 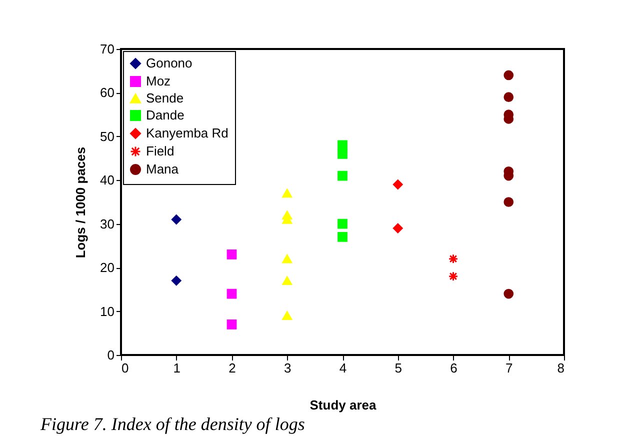 What do you see at coordinates (107, 311) in the screenshot?
I see `y-tick-label: 10` at bounding box center [107, 311].